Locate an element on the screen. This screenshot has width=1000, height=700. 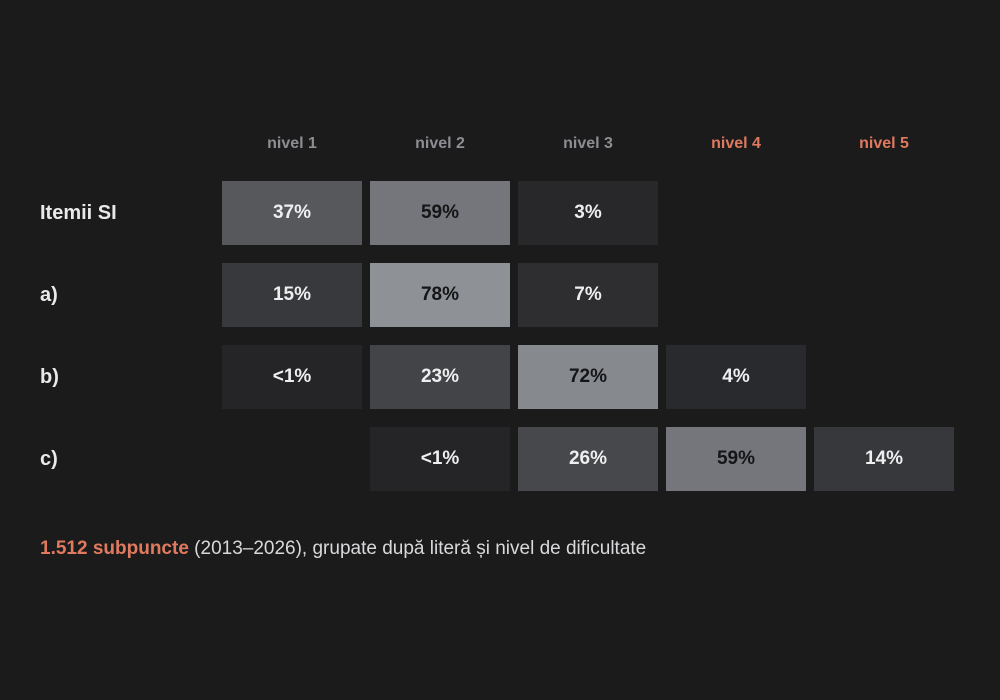
row-label-4: c) is located at coordinates (49, 459).